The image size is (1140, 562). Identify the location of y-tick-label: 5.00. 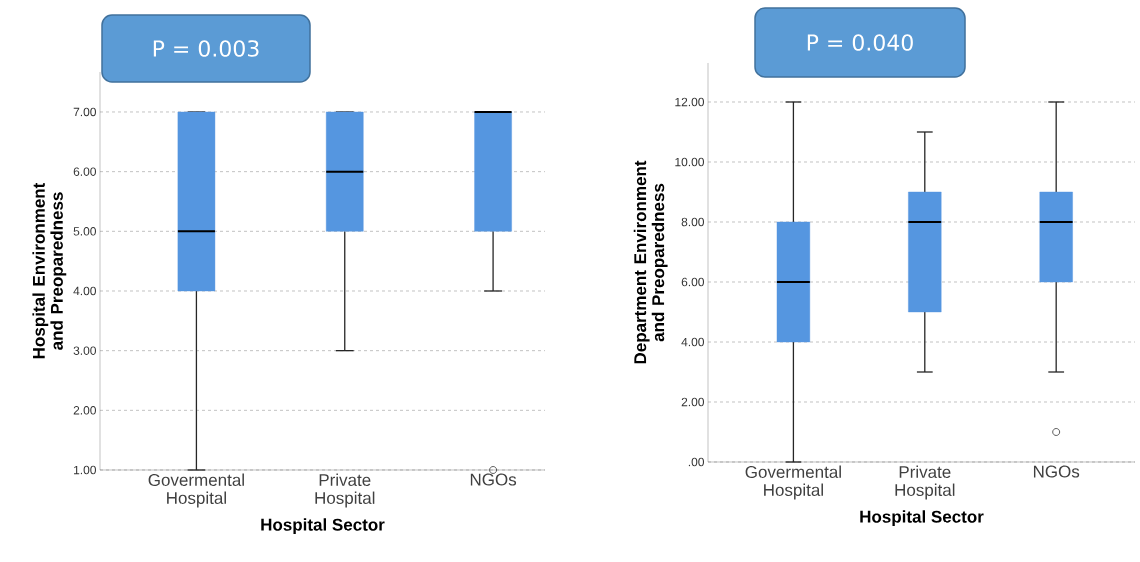
(84, 231).